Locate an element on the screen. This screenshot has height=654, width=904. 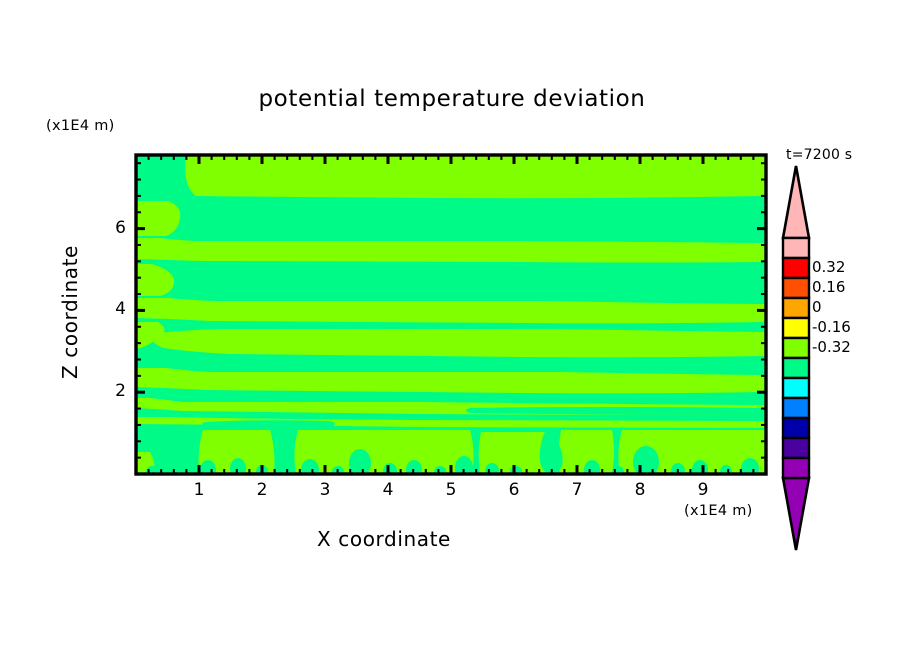
x-axis-unit-label: (x1E4 m) is located at coordinates (718, 511).